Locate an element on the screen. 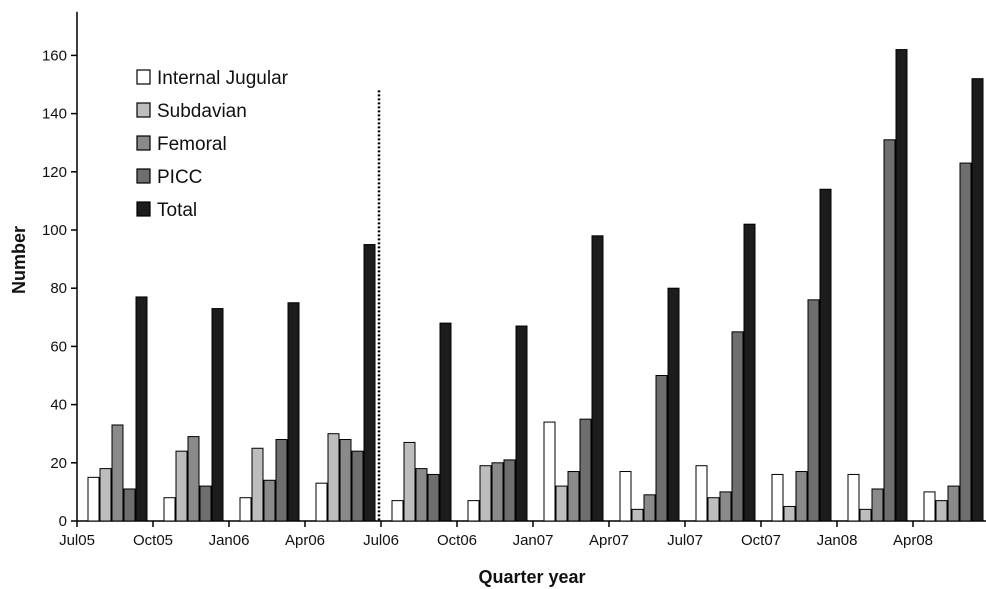 The width and height of the screenshot is (986, 589). legend-label: Internal Jugular is located at coordinates (223, 78).